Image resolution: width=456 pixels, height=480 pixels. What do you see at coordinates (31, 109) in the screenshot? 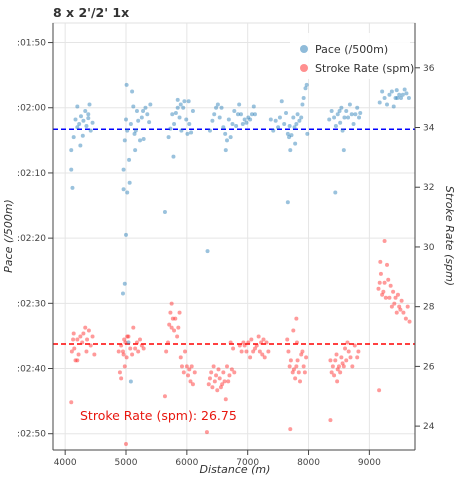
I see `y-left-tick-label: :02:00` at bounding box center [31, 109].